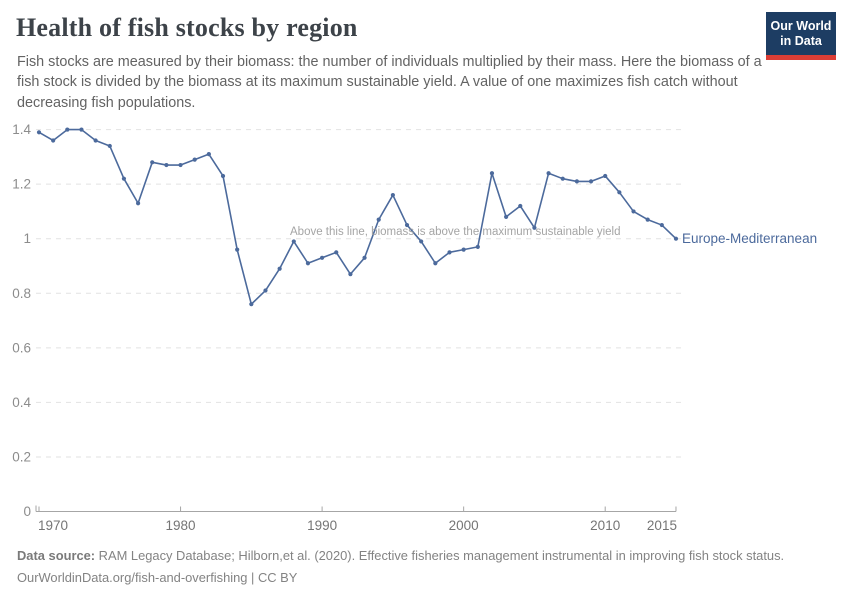 This screenshot has width=850, height=600. I want to click on data-point-1995, so click(392, 195).